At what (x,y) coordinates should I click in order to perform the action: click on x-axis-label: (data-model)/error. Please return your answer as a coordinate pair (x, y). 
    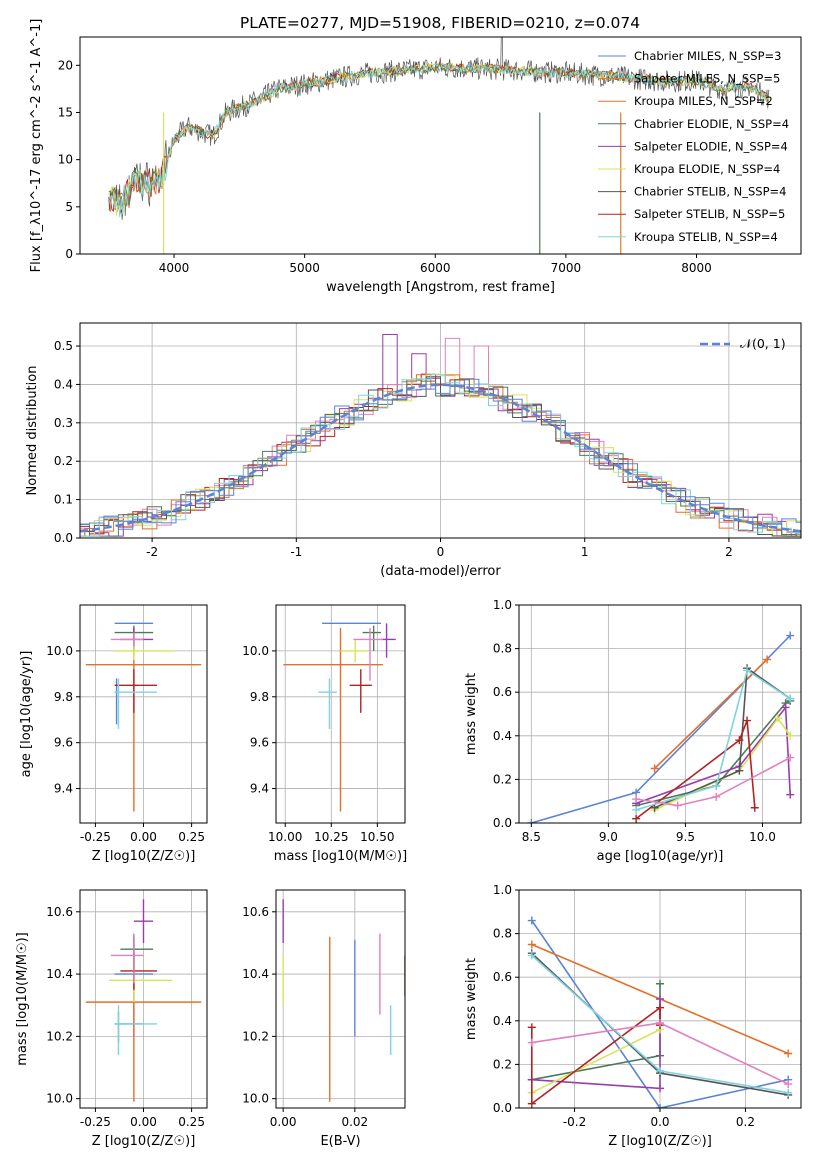
    Looking at the image, I should click on (440, 571).